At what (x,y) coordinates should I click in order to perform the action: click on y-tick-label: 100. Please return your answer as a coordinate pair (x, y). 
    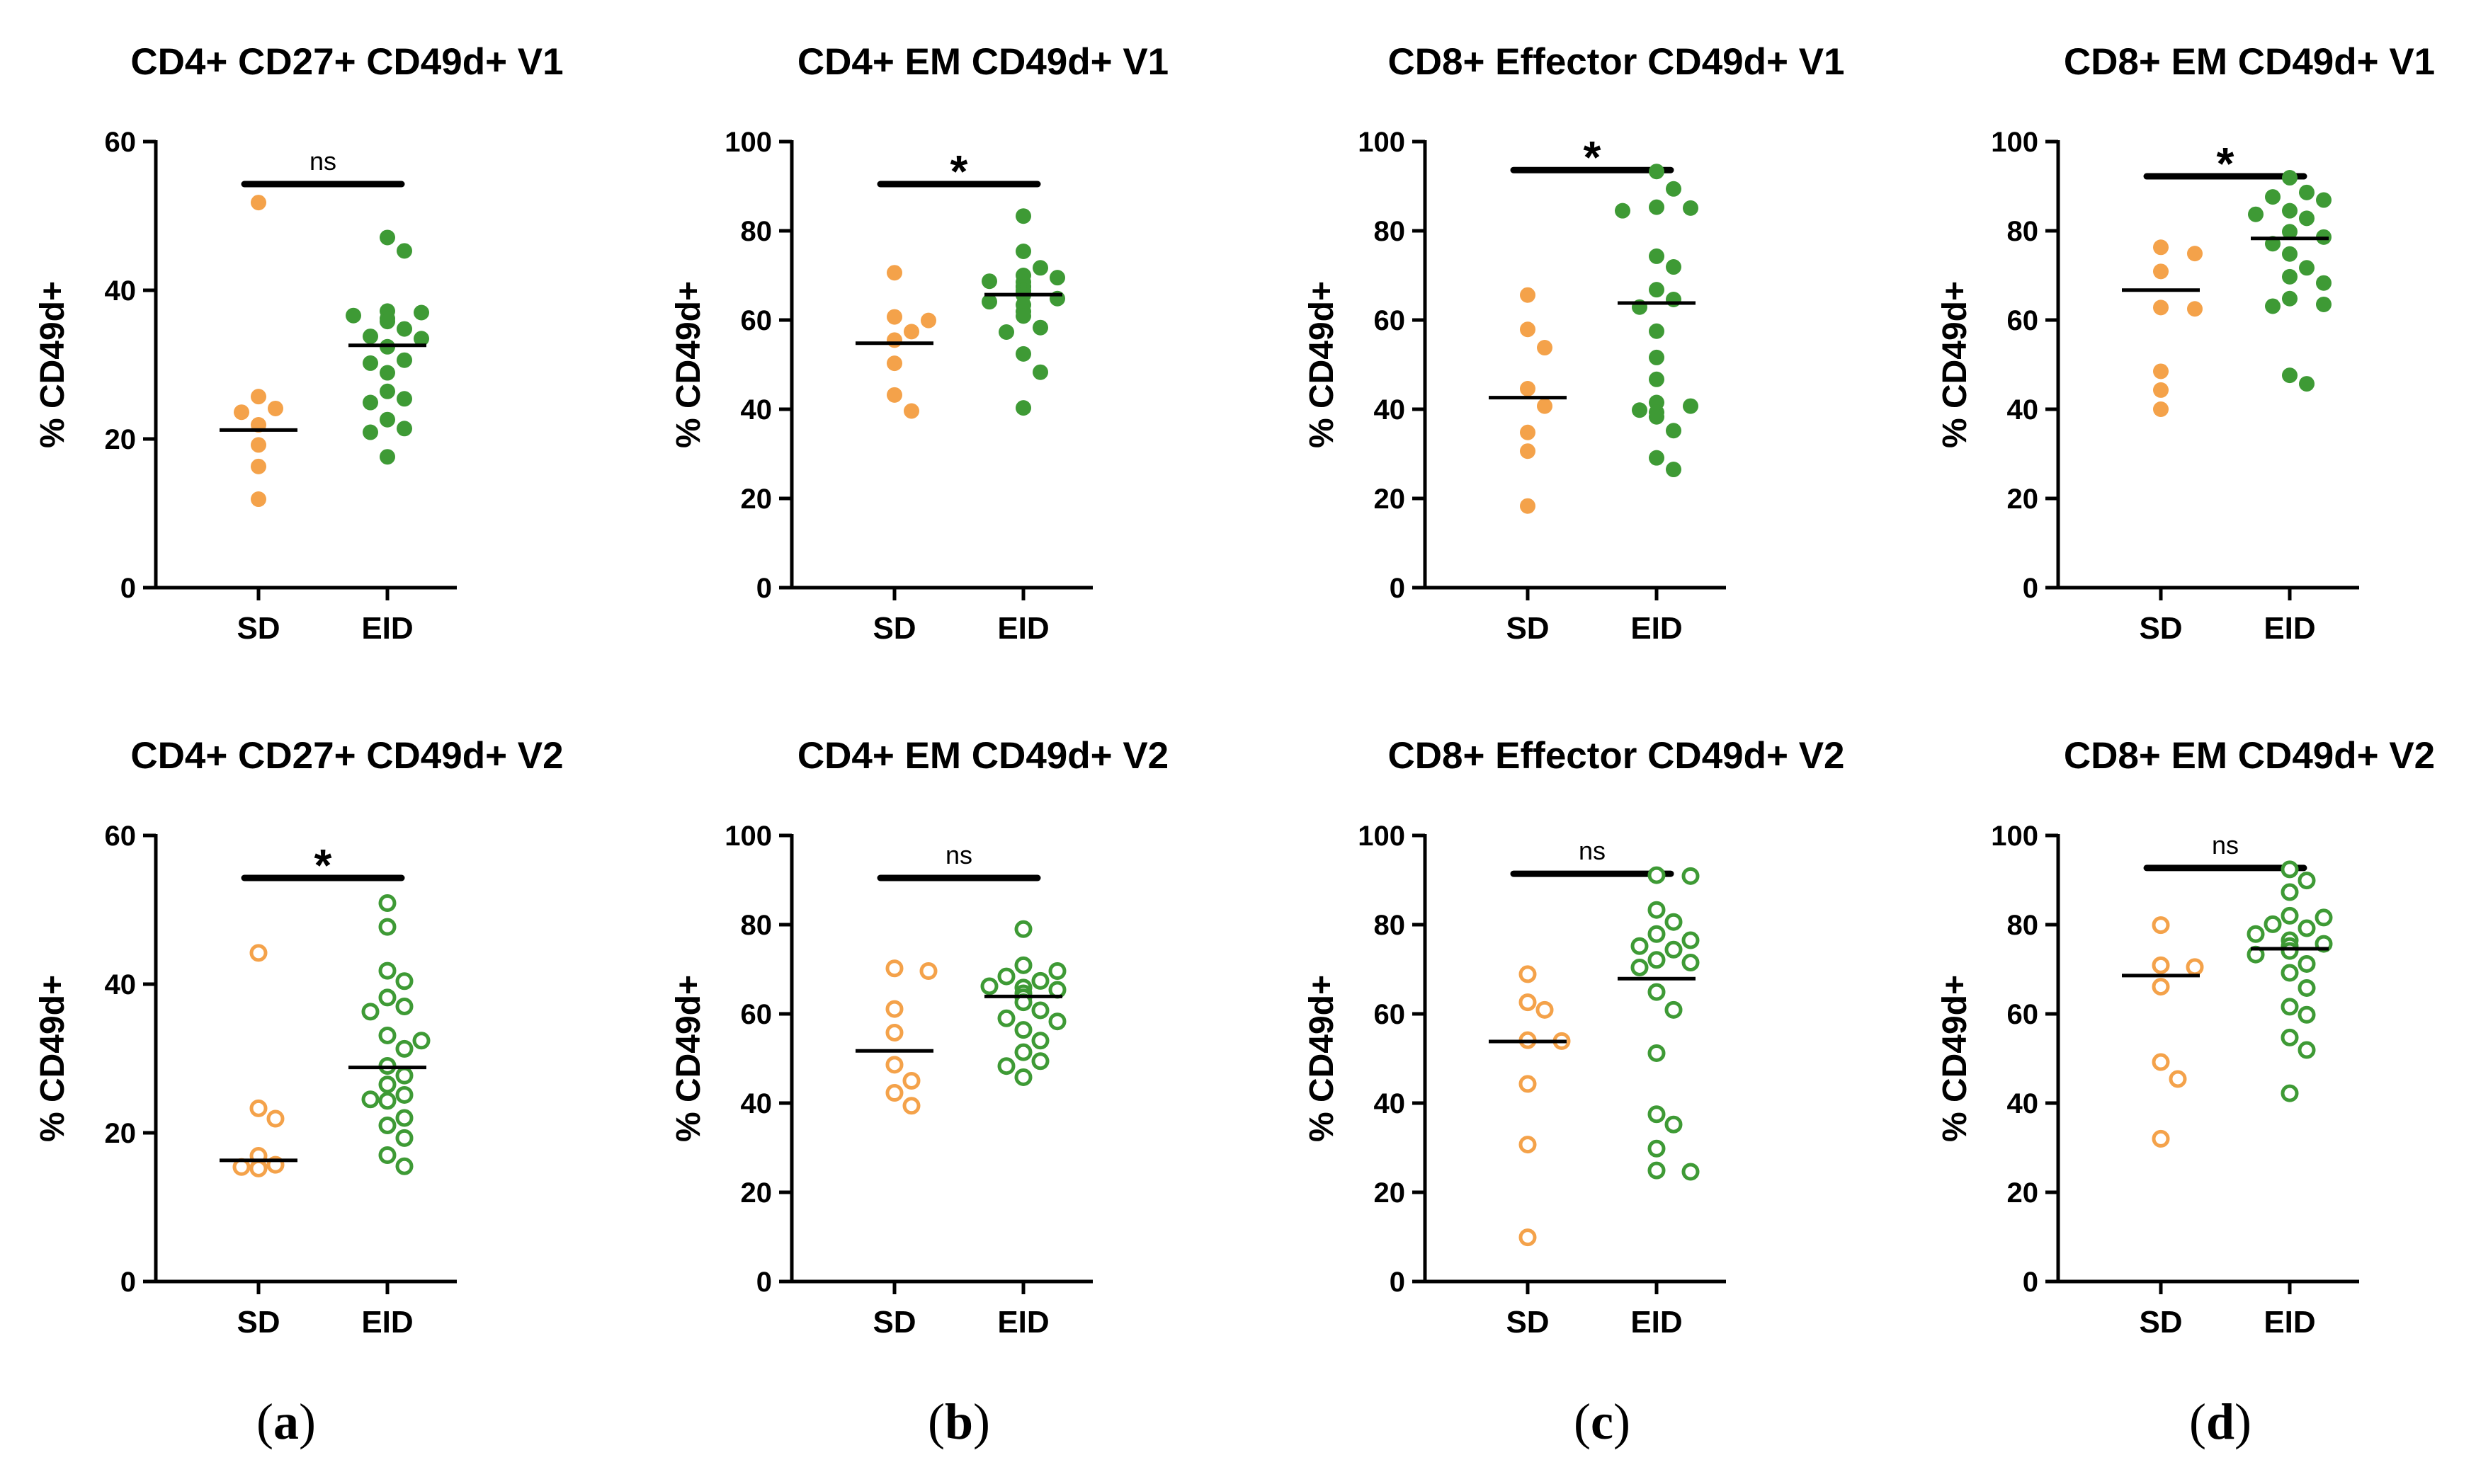
    Looking at the image, I should click on (748, 142).